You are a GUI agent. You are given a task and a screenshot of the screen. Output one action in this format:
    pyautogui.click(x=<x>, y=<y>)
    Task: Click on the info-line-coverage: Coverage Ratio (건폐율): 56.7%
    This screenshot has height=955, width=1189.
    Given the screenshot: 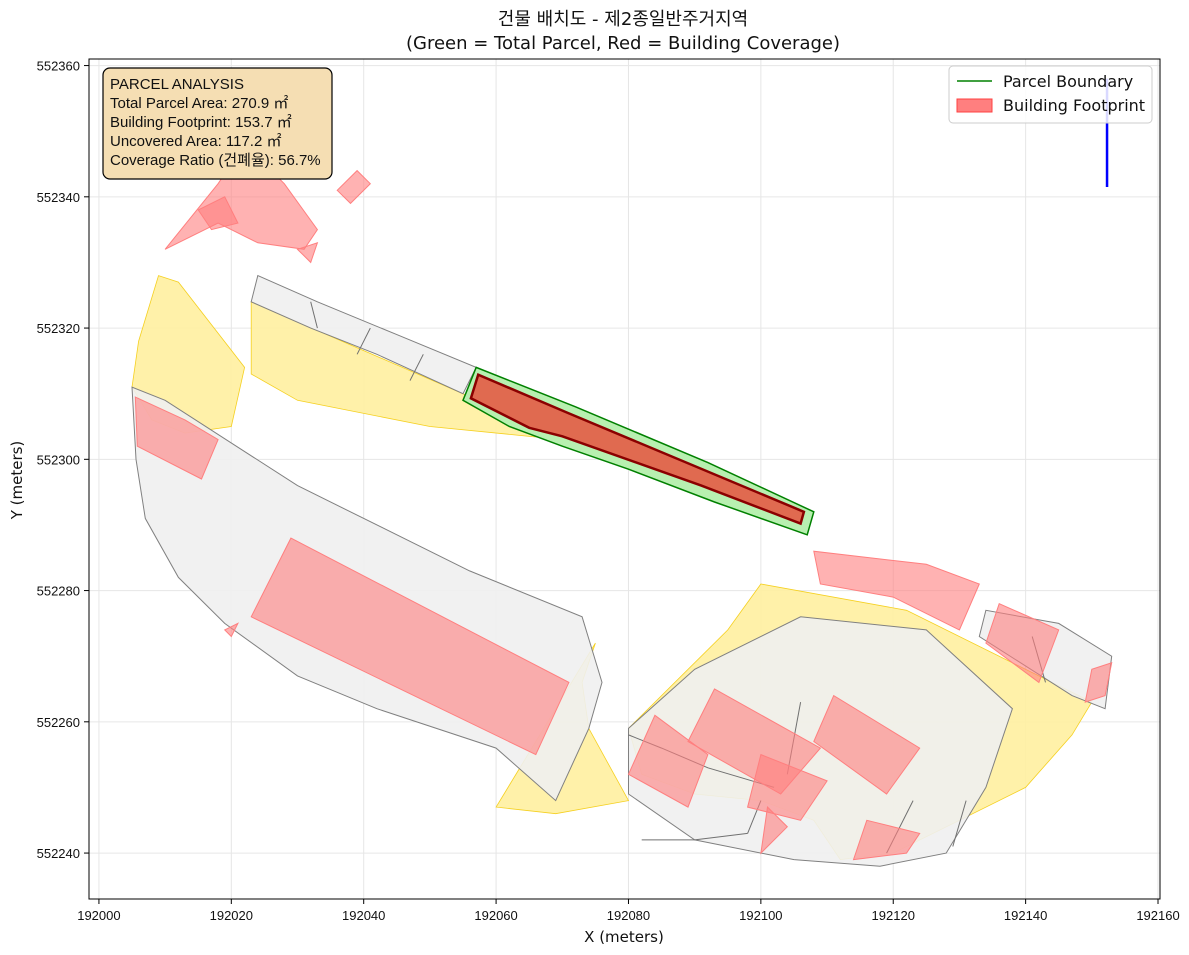 What is the action you would take?
    pyautogui.click(x=215, y=160)
    